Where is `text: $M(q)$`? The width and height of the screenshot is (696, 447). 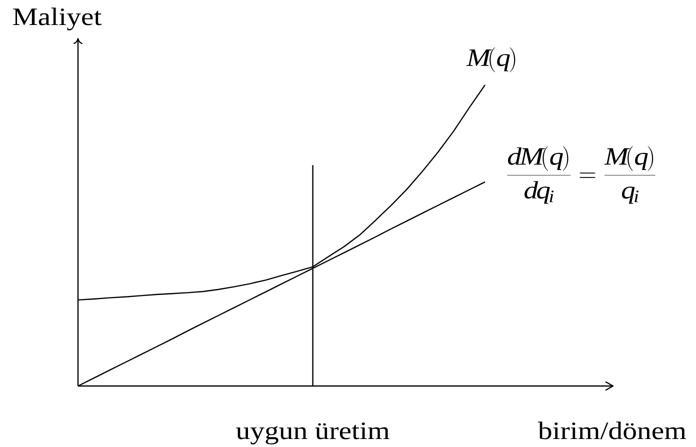 text: $M(q)$ is located at coordinates (491, 59).